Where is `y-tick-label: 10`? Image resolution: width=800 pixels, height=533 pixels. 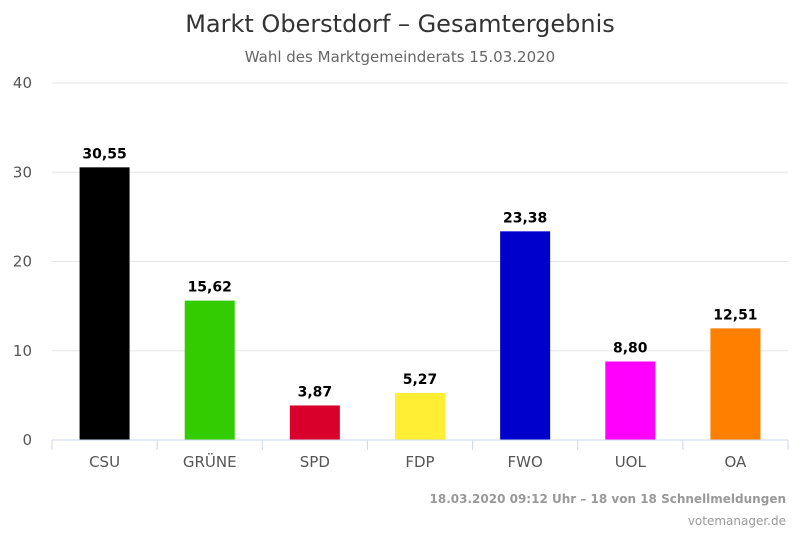
y-tick-label: 10 is located at coordinates (22, 351).